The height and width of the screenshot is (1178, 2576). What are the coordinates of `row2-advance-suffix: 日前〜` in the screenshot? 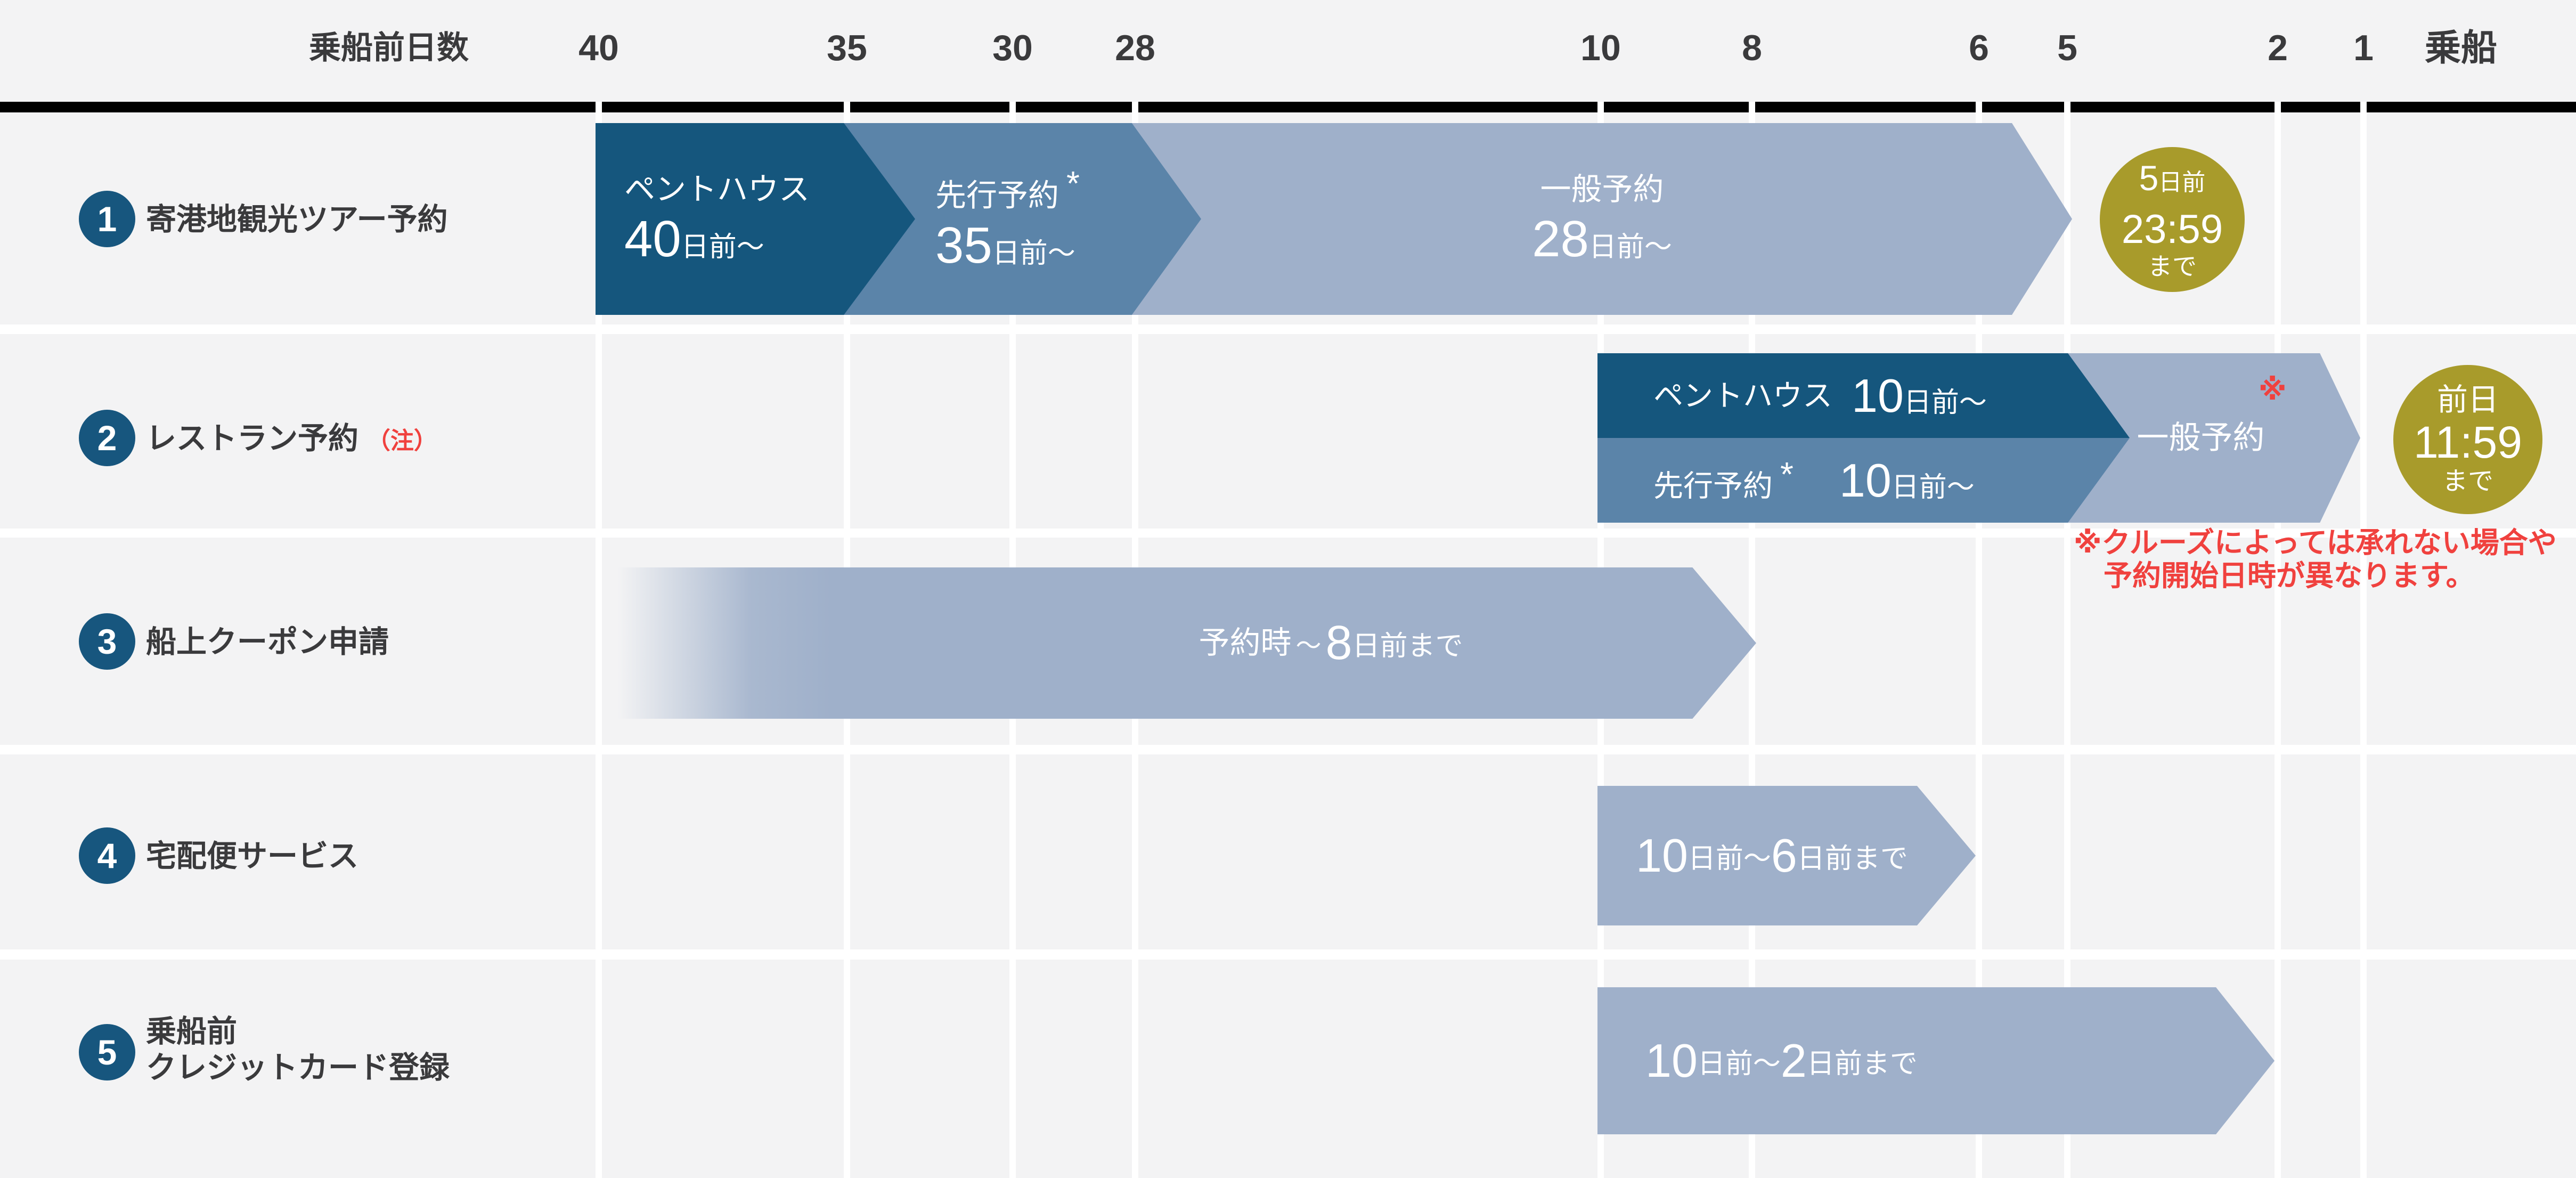 It's located at (1933, 487).